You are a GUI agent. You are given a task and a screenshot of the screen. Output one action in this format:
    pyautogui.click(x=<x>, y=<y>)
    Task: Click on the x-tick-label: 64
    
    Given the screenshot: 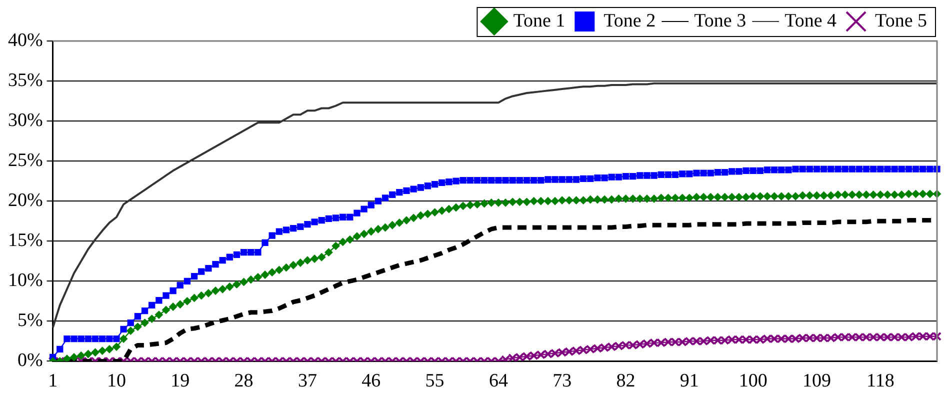 What is the action you would take?
    pyautogui.click(x=498, y=381)
    